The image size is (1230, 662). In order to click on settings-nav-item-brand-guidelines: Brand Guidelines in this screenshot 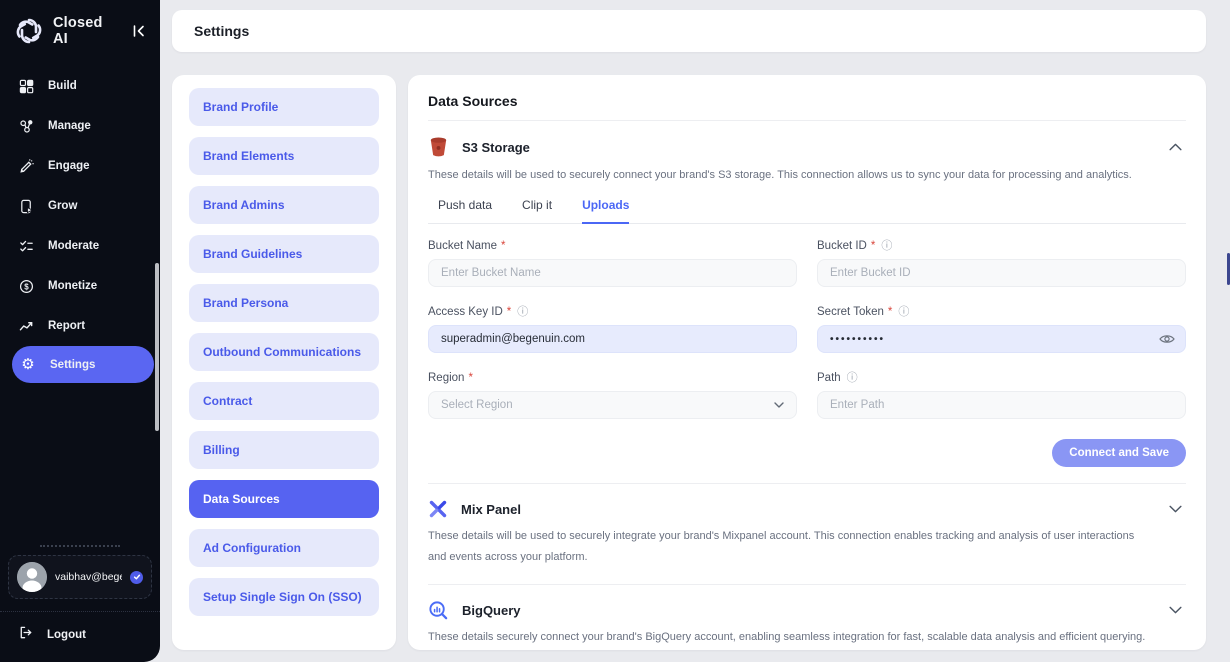, I will do `click(284, 254)`.